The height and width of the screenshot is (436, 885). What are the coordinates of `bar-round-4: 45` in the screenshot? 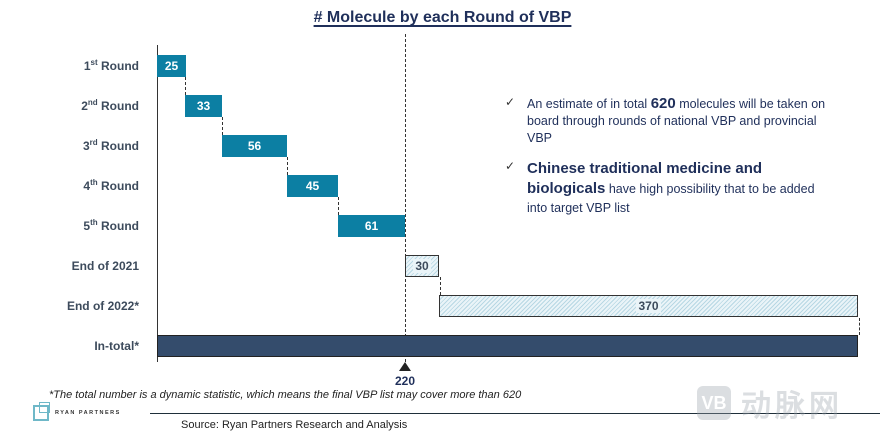 It's located at (312, 186).